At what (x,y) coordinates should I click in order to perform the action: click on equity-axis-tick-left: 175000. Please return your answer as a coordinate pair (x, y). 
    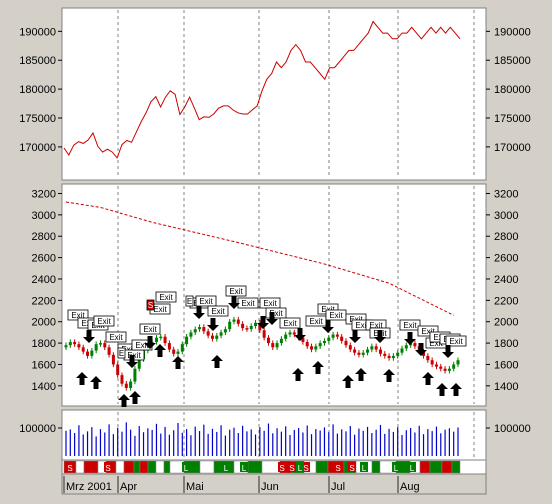
    Looking at the image, I should click on (37, 119).